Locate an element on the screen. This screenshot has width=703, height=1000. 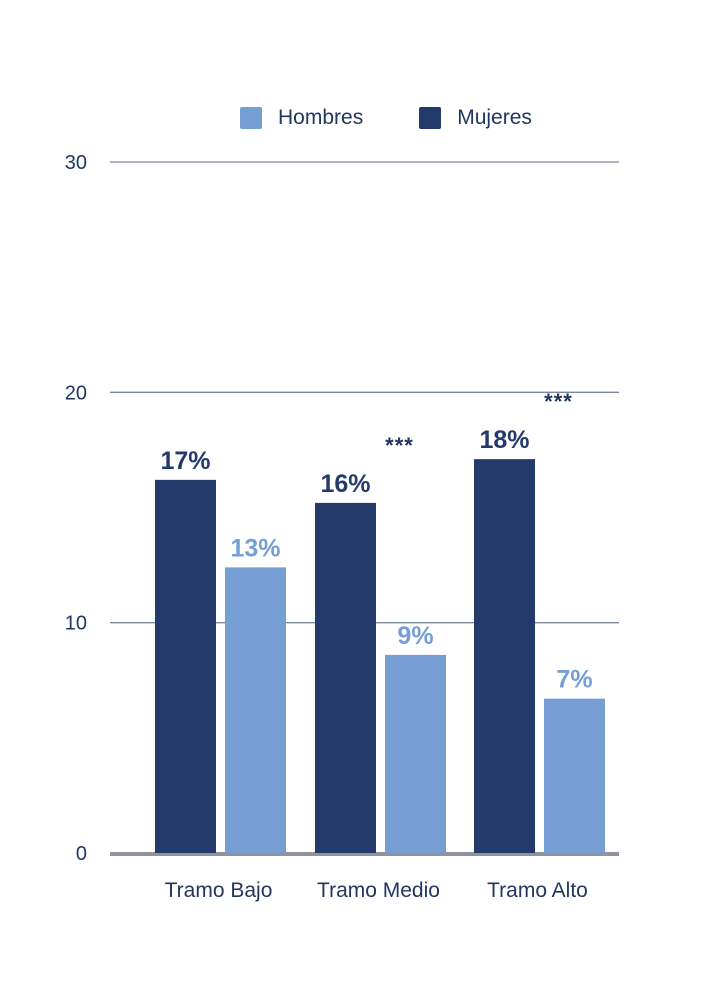
data-label: 13% is located at coordinates (255, 548).